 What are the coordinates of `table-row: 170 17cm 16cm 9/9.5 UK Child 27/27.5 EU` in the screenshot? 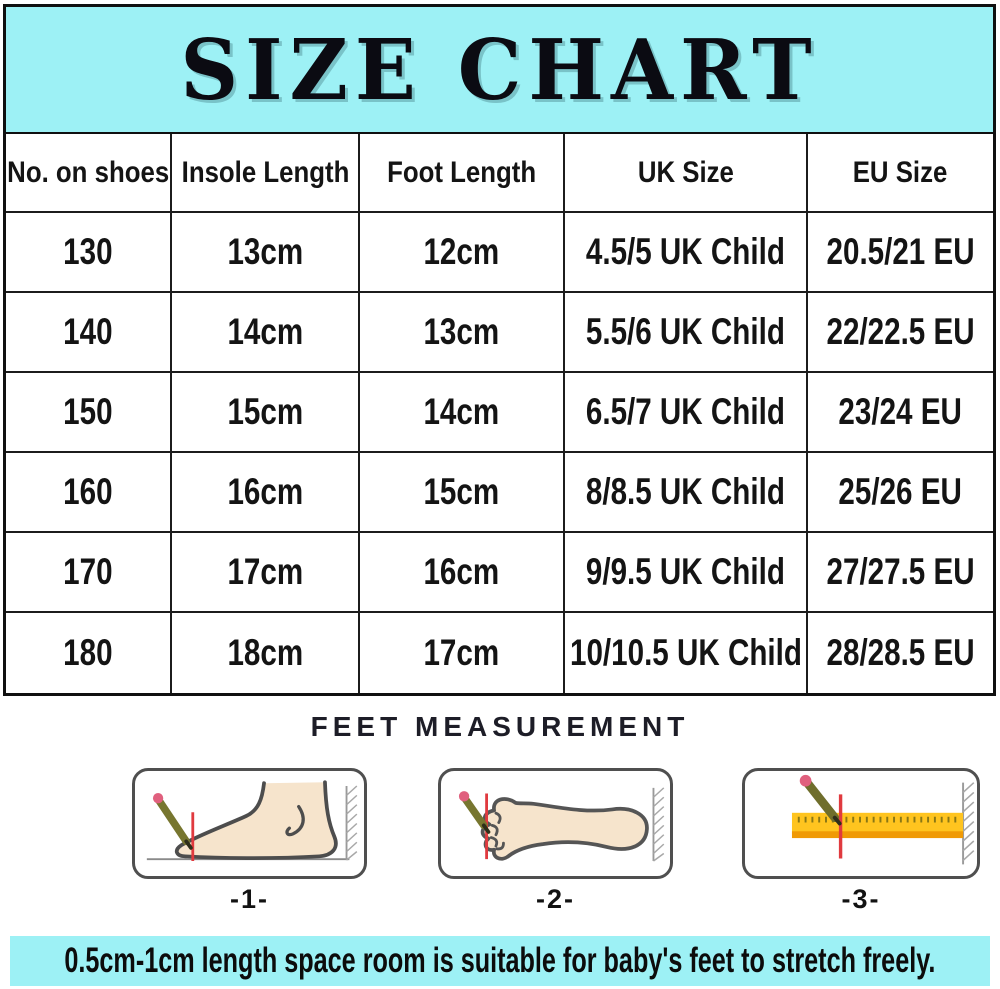 It's located at (500, 573).